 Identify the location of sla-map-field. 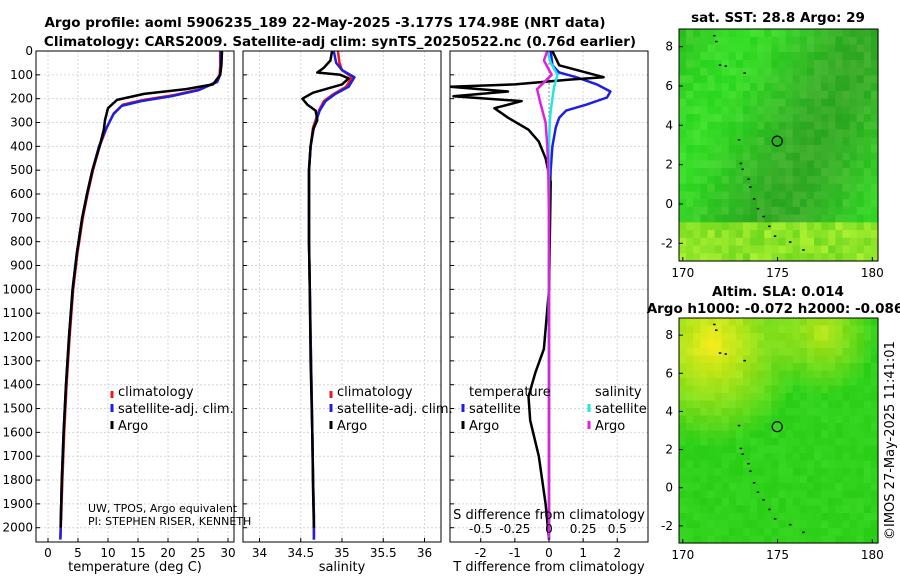
(779, 431).